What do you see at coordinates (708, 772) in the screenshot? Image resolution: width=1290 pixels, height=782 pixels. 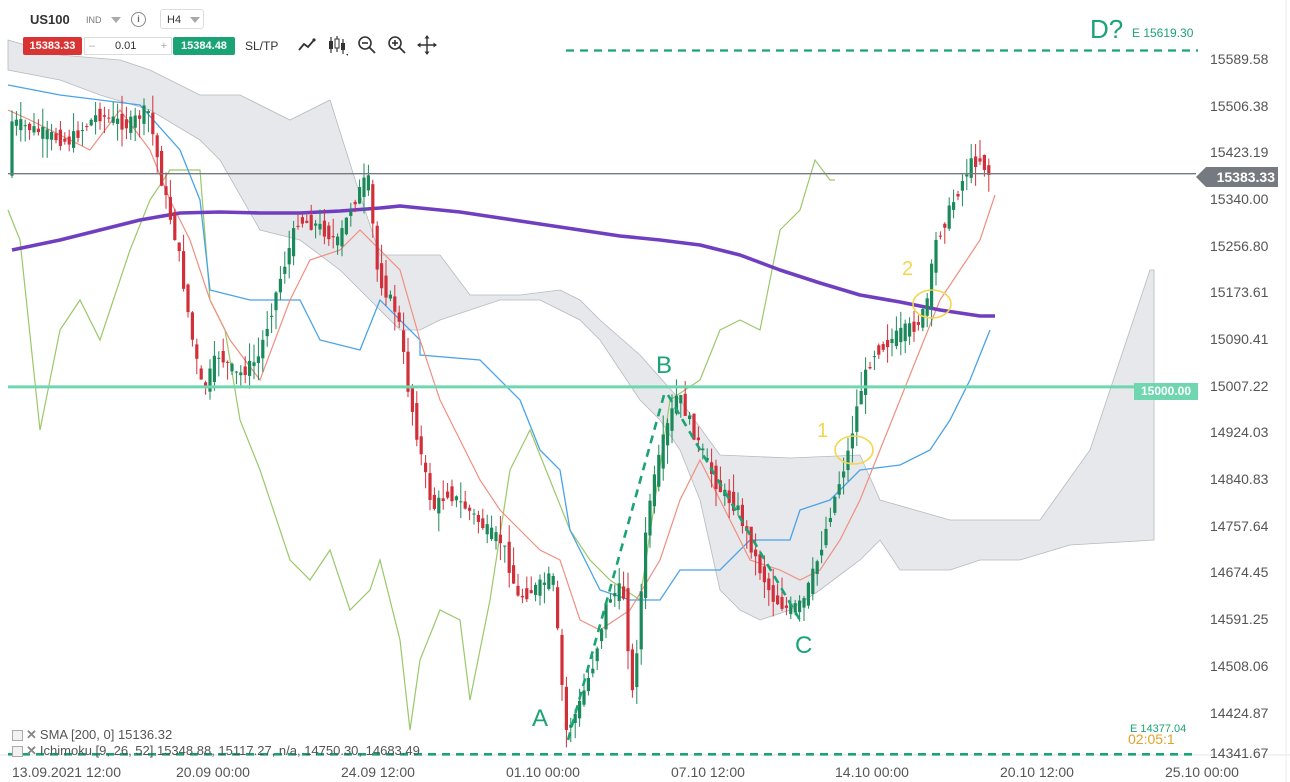 I see `time-tick: 07.10 12:00` at bounding box center [708, 772].